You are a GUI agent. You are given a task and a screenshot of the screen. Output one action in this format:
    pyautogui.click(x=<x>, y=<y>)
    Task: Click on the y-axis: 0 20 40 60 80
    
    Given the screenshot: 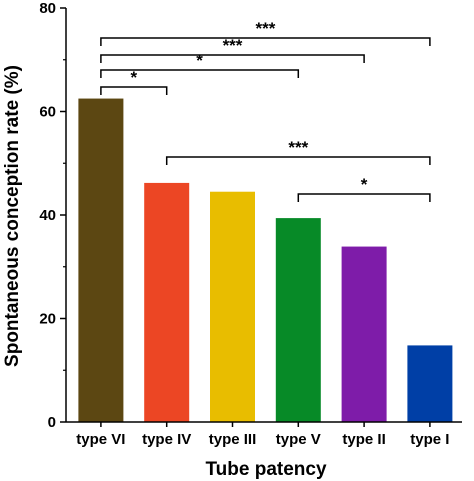 What is the action you would take?
    pyautogui.click(x=53, y=215)
    